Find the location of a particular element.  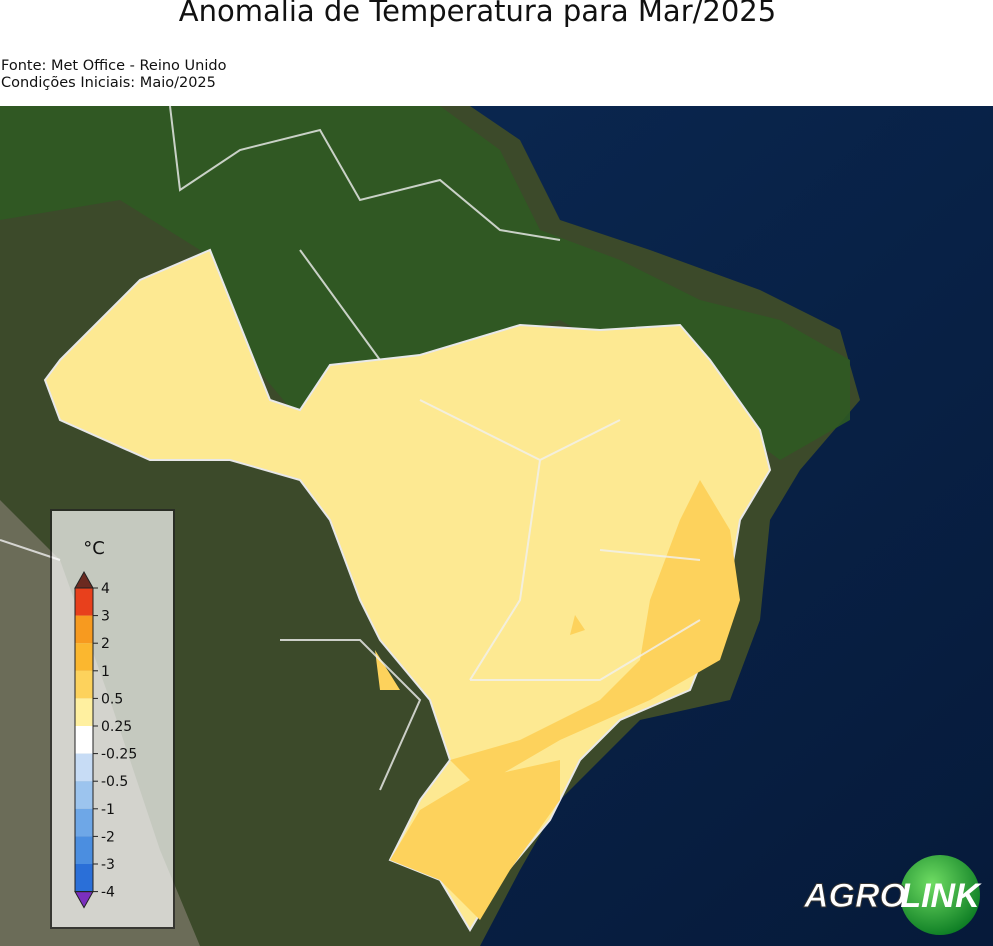

initial-conditions: Condições Iniciais: Maio/2025 is located at coordinates (108, 83).